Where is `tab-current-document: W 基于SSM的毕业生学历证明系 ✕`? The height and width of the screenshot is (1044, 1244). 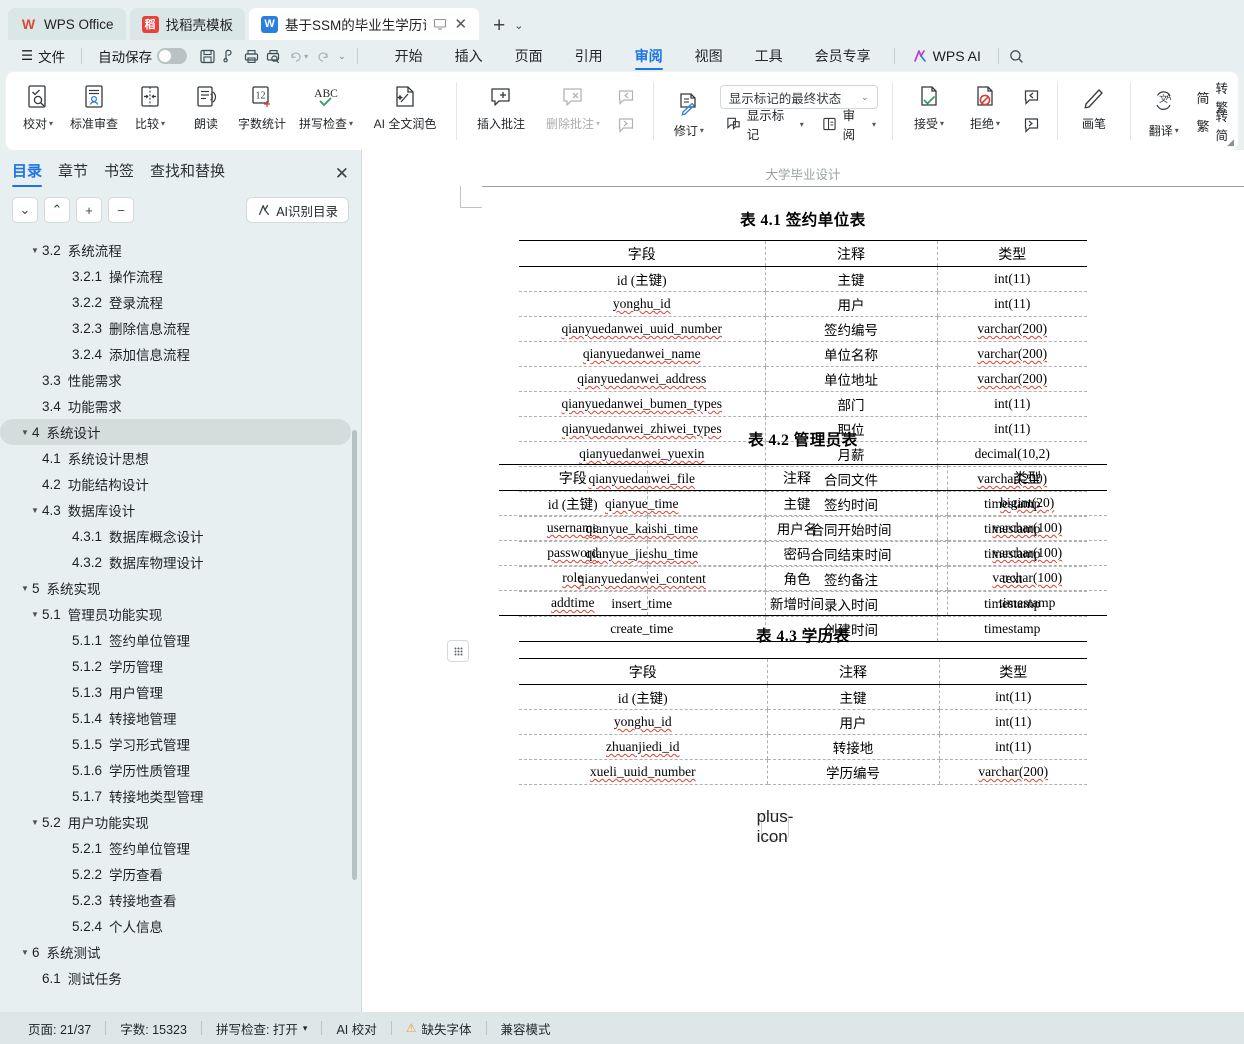
tab-current-document: W 基于SSM的毕业生学历证明系 ✕ is located at coordinates (364, 24).